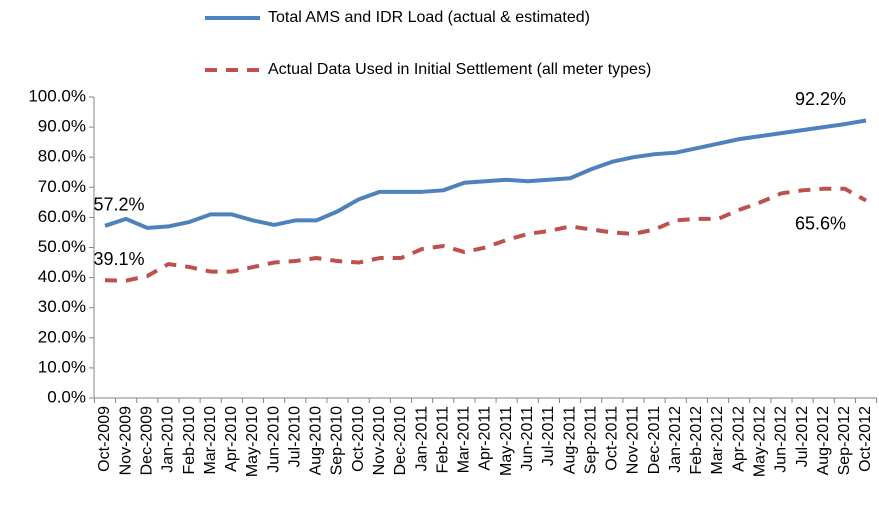 The width and height of the screenshot is (879, 519). I want to click on x-tick-label: Jul-2010, so click(294, 436).